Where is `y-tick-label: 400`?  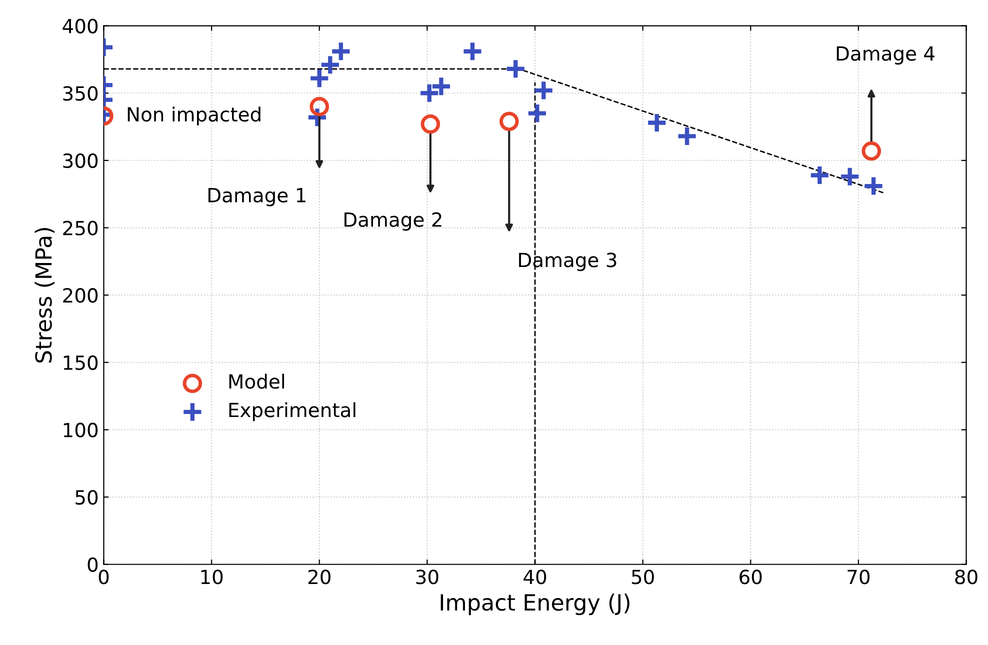
y-tick-label: 400 is located at coordinates (80, 26).